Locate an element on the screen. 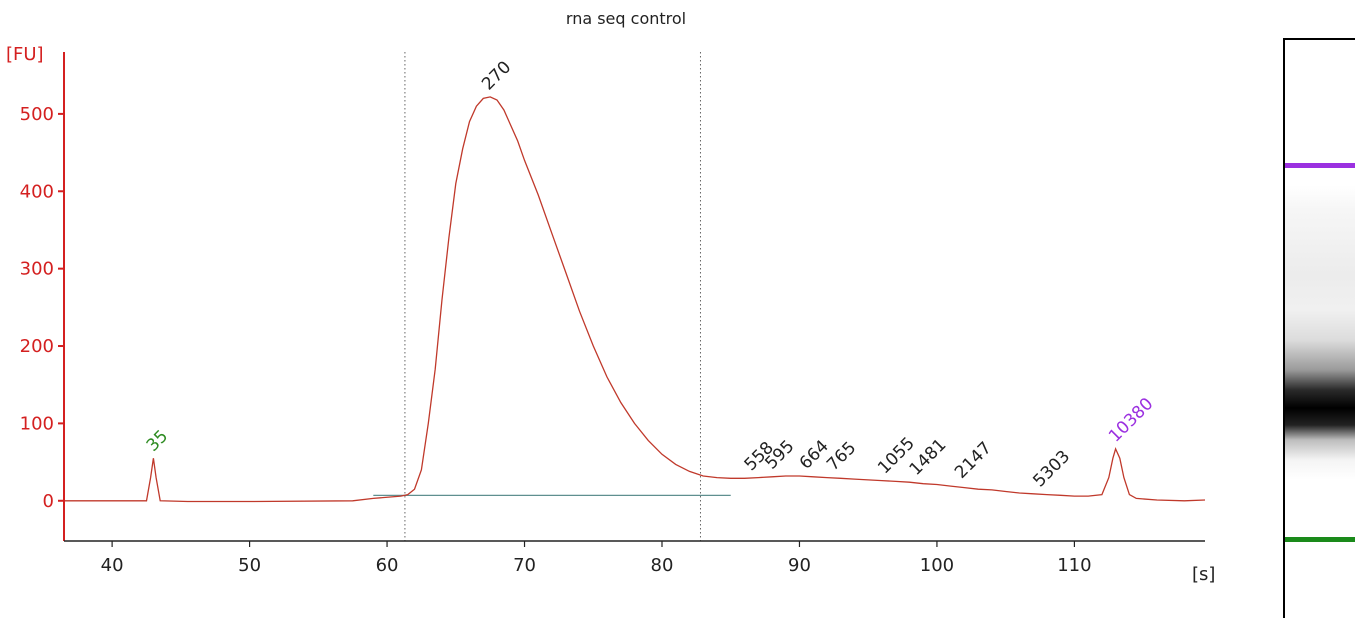 The height and width of the screenshot is (618, 1355). y-axis-unit: [FU] is located at coordinates (25, 54).